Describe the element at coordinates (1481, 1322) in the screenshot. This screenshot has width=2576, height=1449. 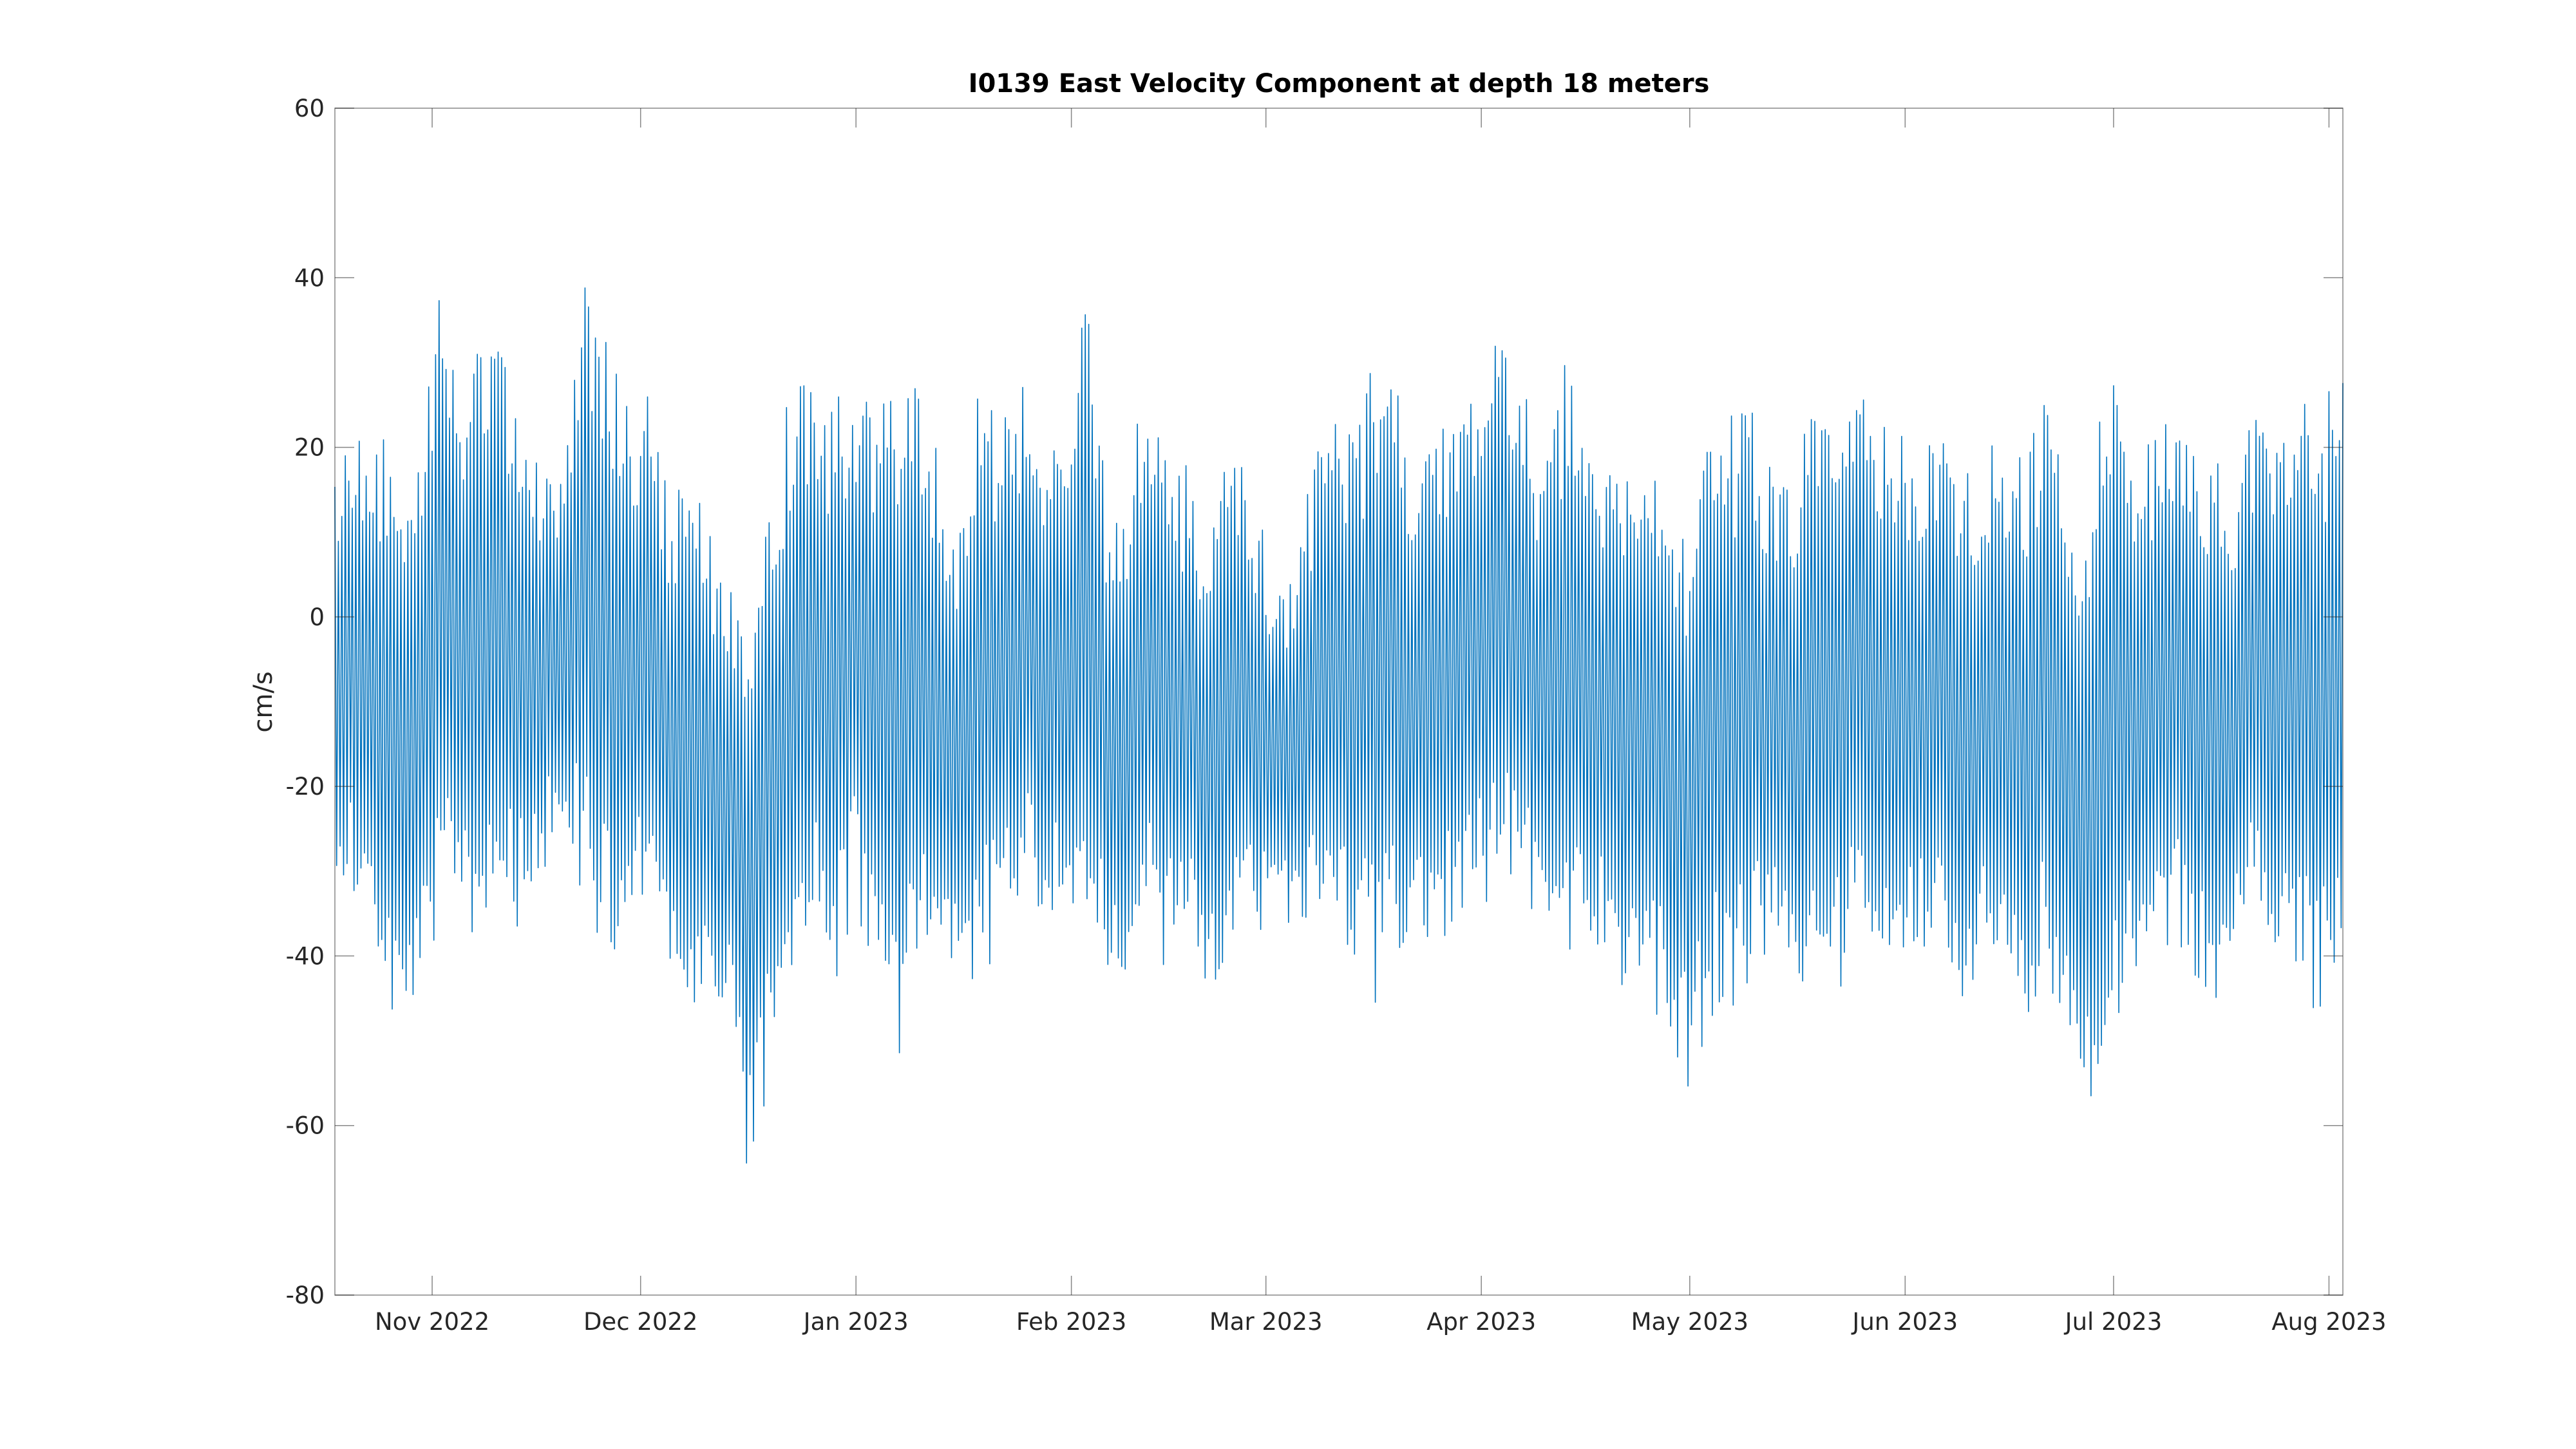
I see `x-tick-label: Apr 2023` at that location.